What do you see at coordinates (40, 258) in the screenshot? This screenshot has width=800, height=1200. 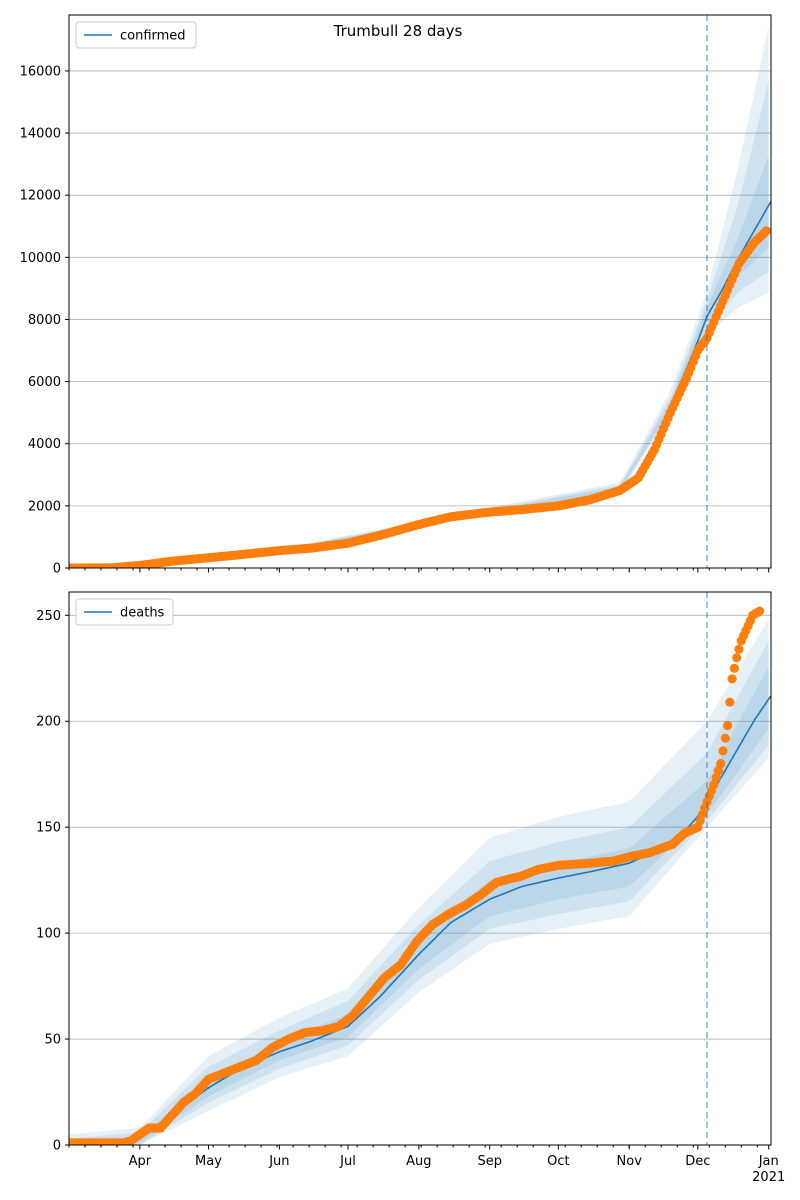 I see `y-tick-label: 10000` at bounding box center [40, 258].